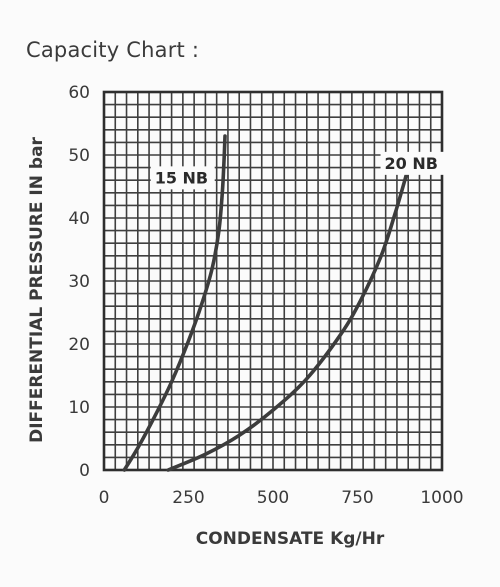 This screenshot has width=500, height=587. I want to click on y-tick-label: 50, so click(79, 156).